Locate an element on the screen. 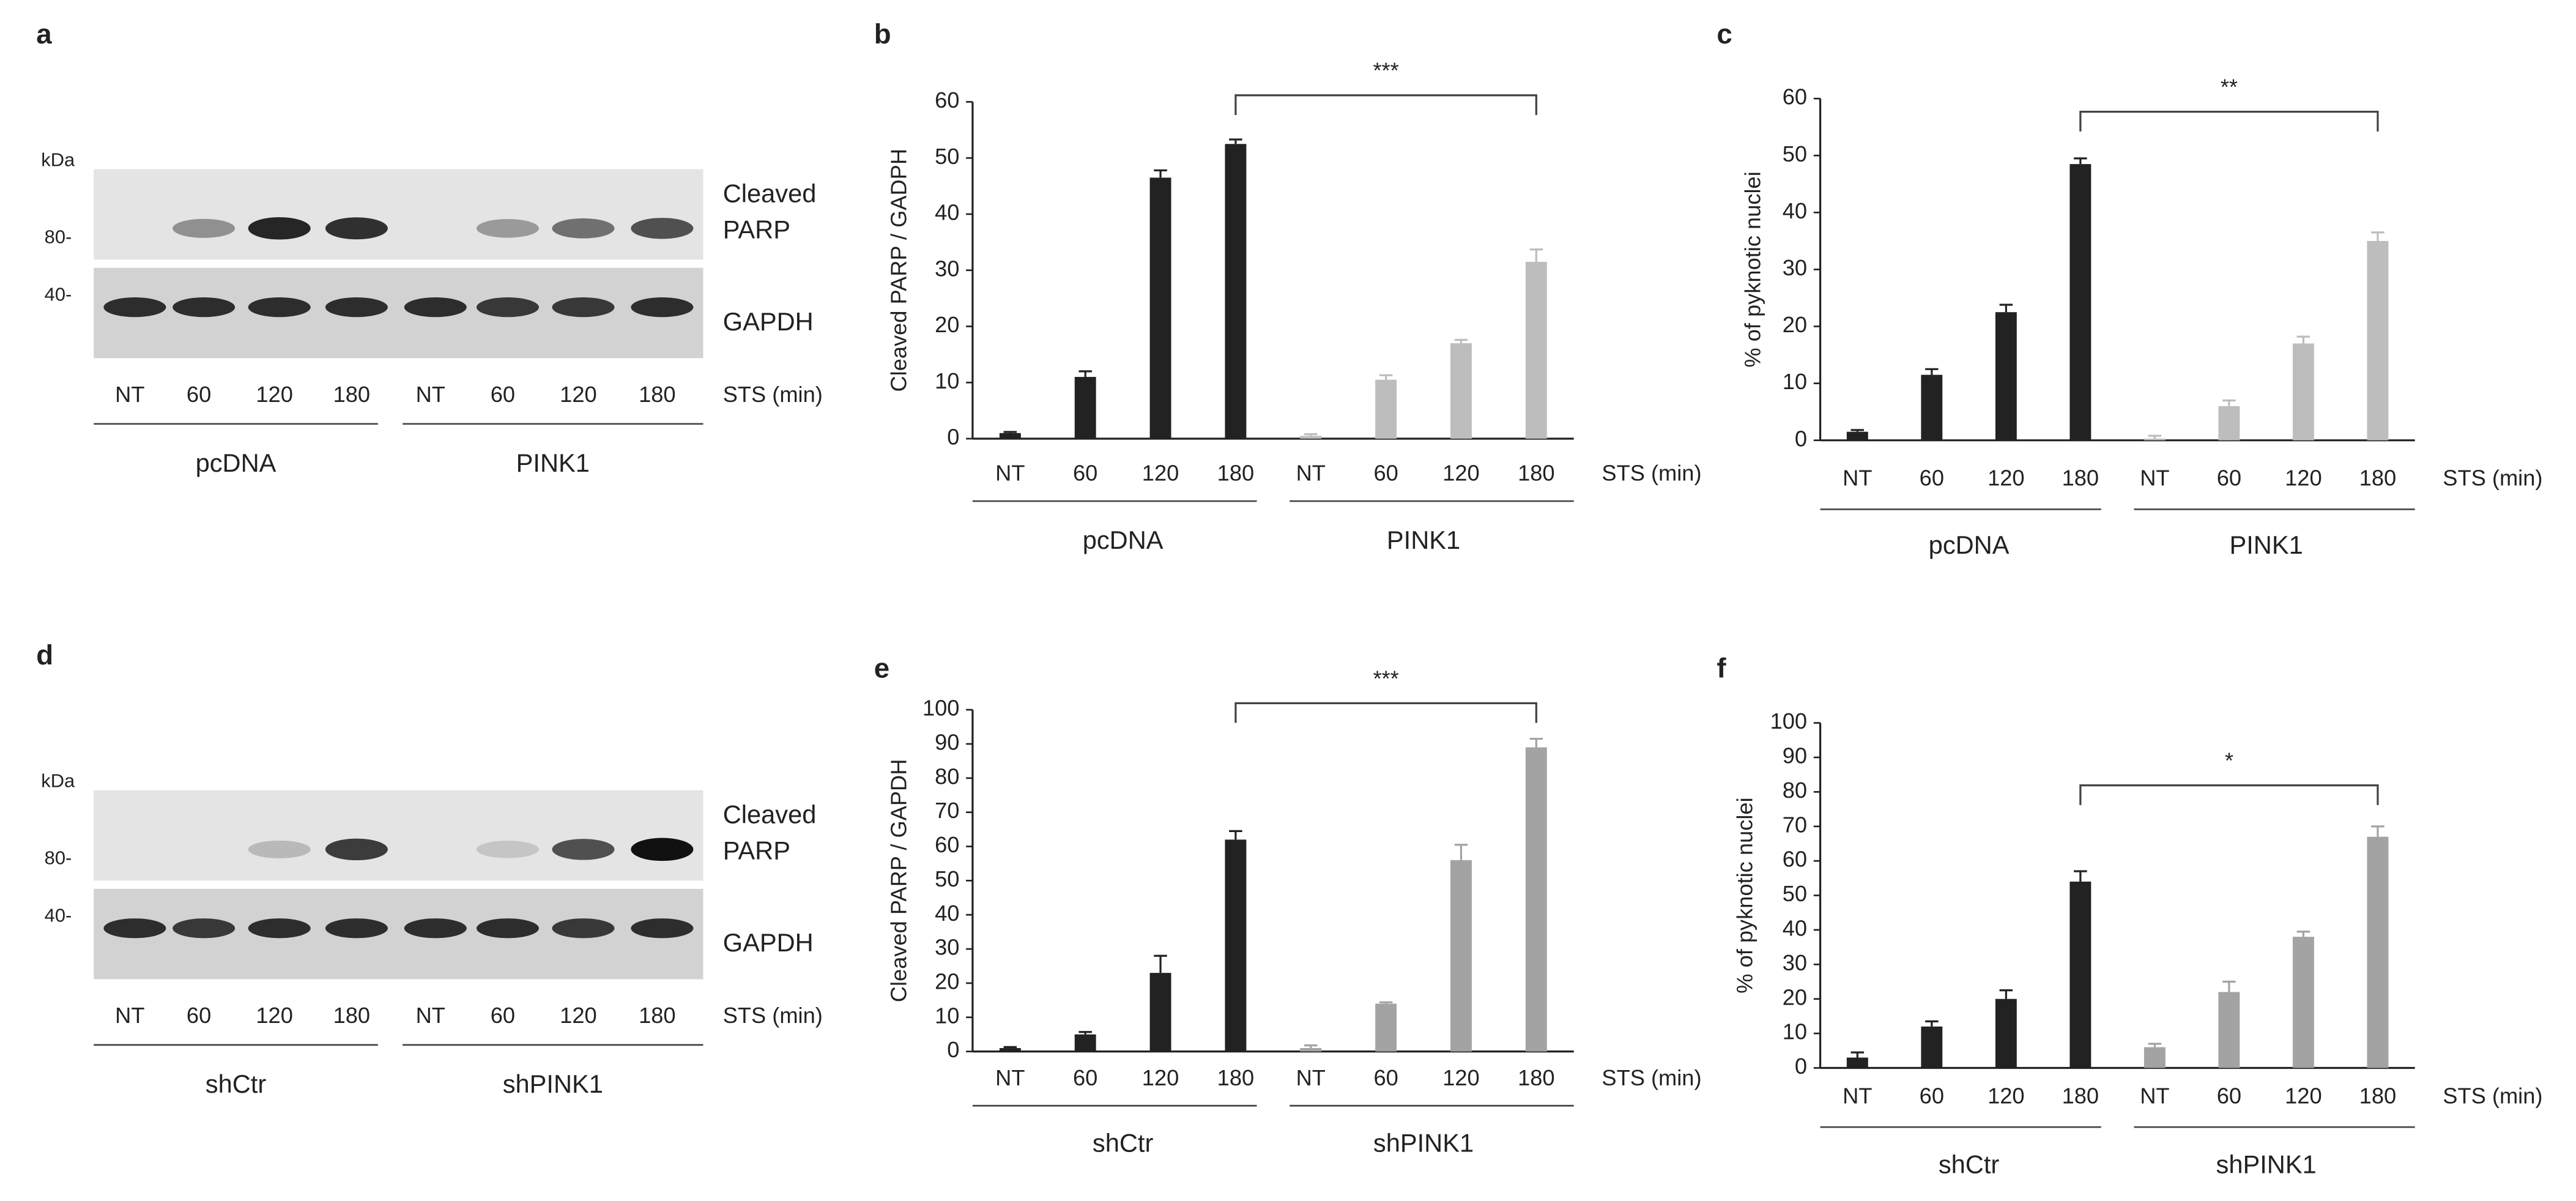 This screenshot has height=1201, width=2576. y-tick-label: 90 is located at coordinates (947, 742).